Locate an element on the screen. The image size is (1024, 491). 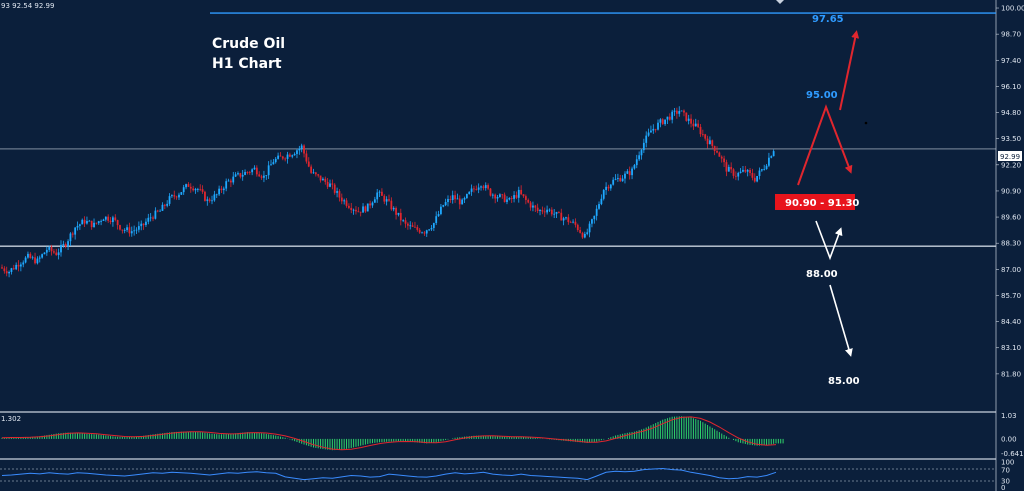
price-tick-label: 90.90 is located at coordinates (1011, 191).